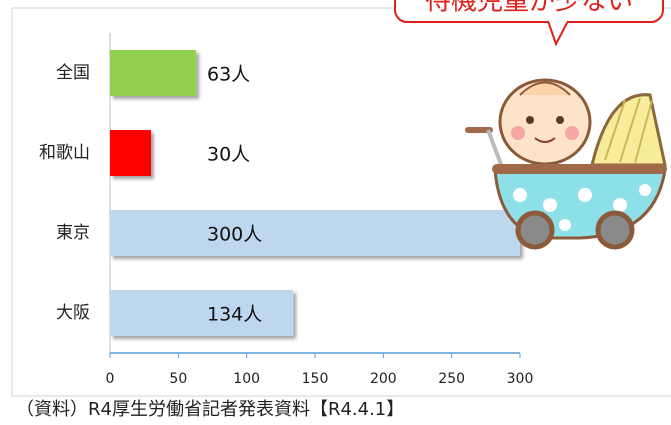  Describe the element at coordinates (246, 379) in the screenshot. I see `x-tick-label: 100` at that location.